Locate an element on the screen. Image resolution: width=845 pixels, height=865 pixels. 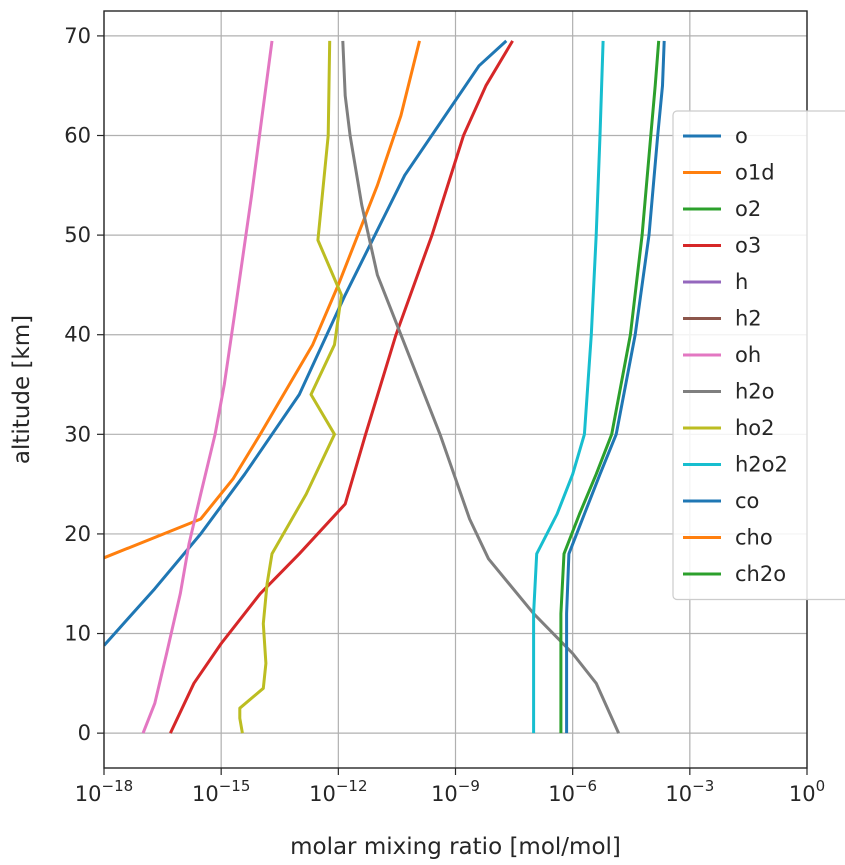
y-tick-label: 60 is located at coordinates (77, 136).